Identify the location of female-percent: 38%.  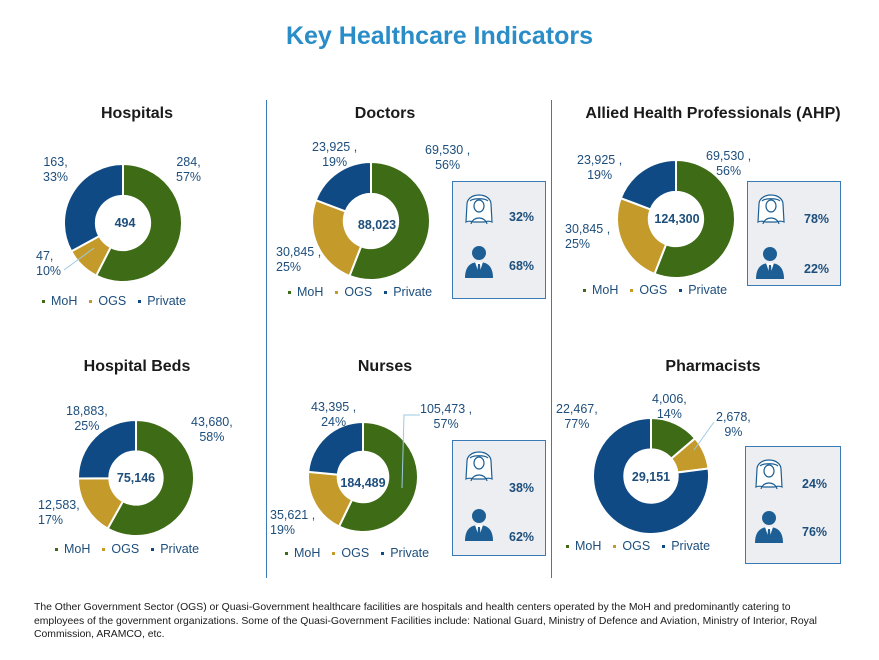
(522, 488).